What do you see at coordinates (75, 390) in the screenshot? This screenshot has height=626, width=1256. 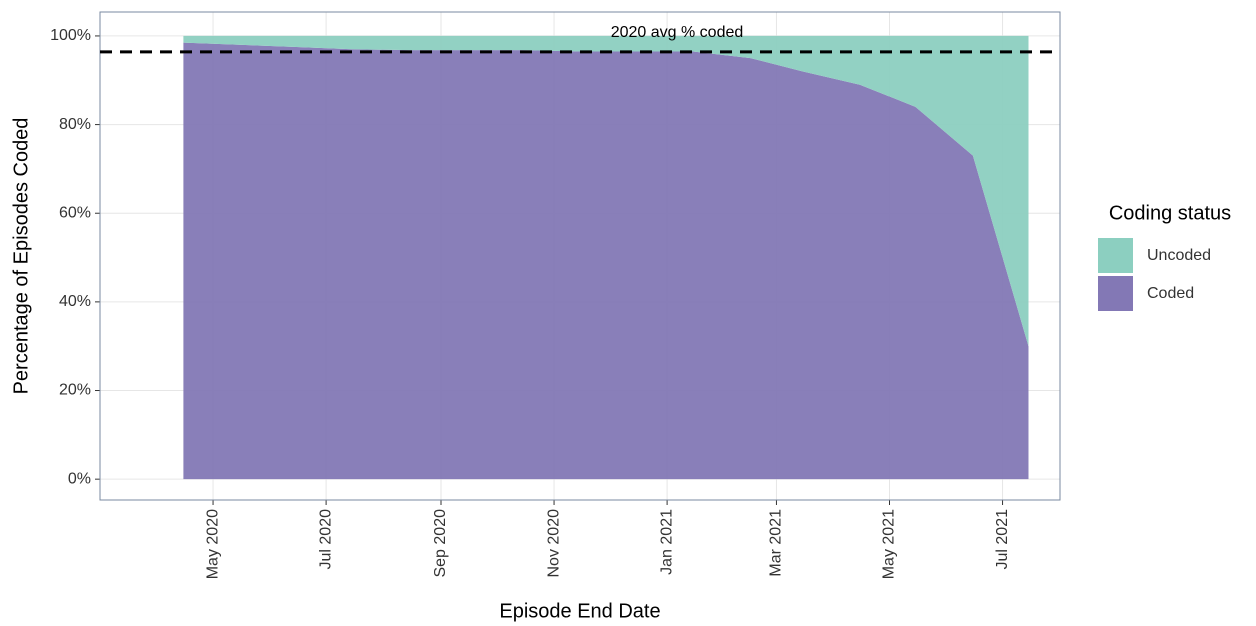 I see `y-tick-label: 20%` at bounding box center [75, 390].